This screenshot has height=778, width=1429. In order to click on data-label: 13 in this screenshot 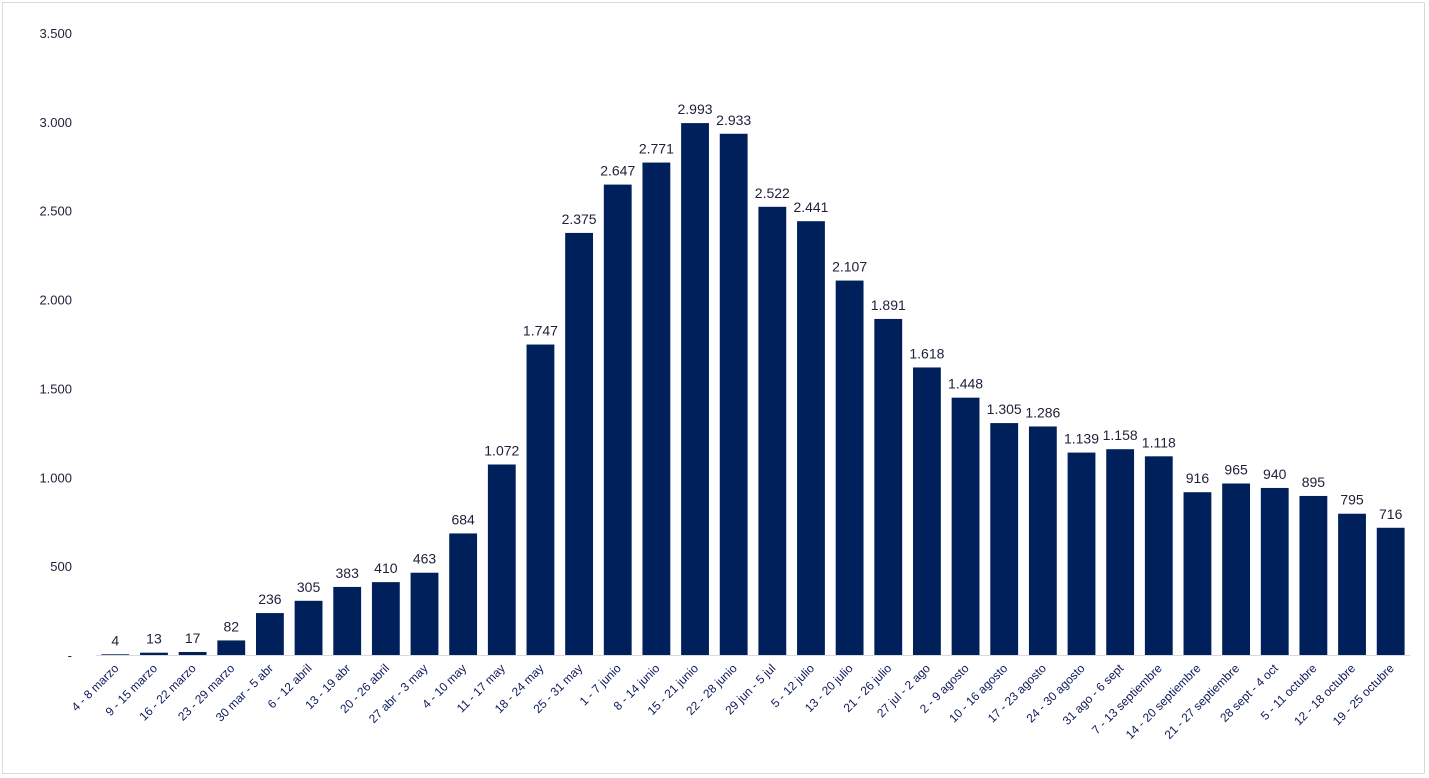, I will do `click(154, 639)`.